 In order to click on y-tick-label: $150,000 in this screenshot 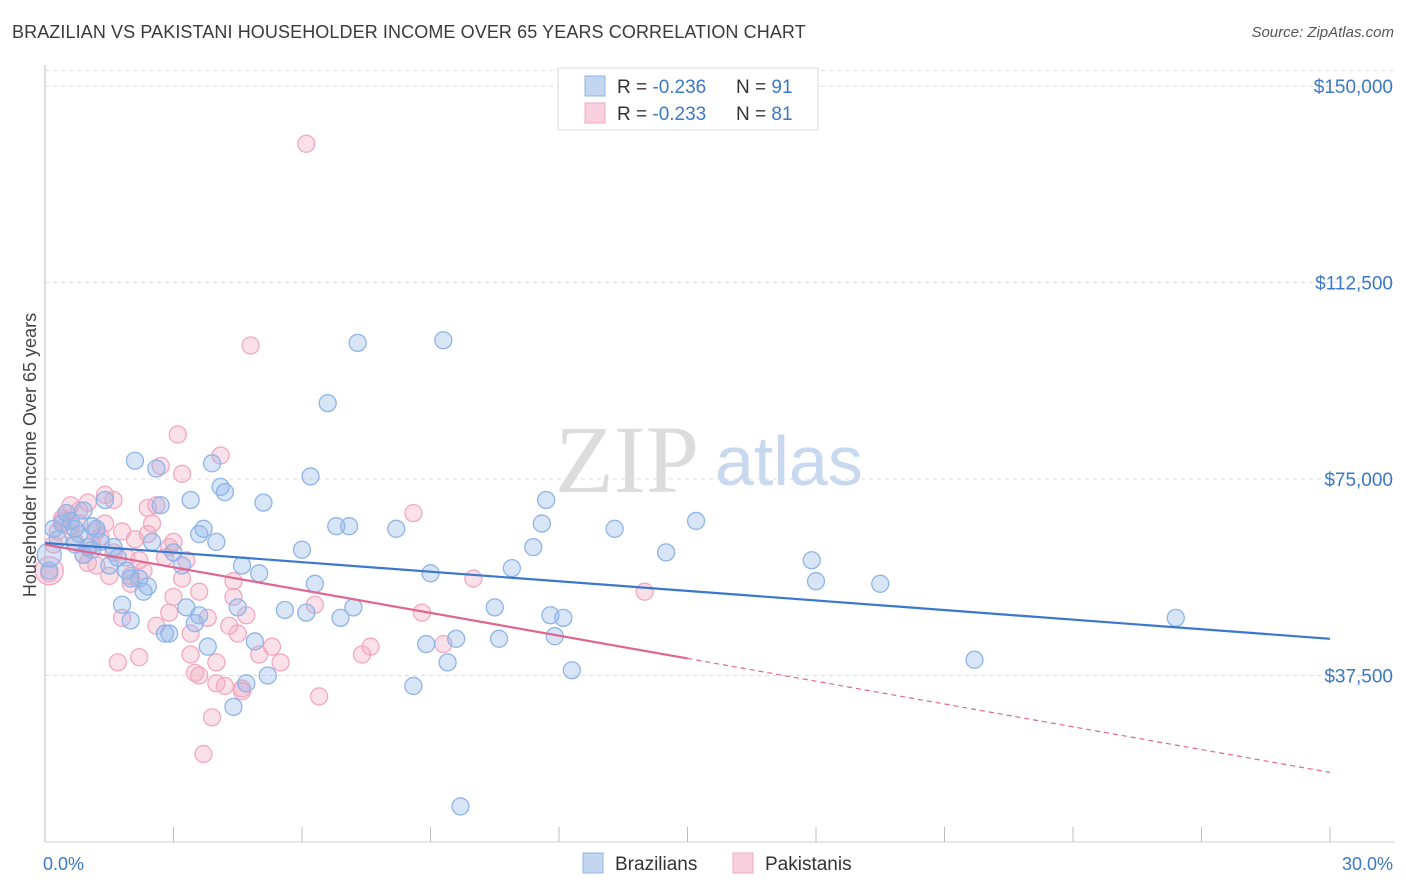, I will do `click(1353, 87)`.